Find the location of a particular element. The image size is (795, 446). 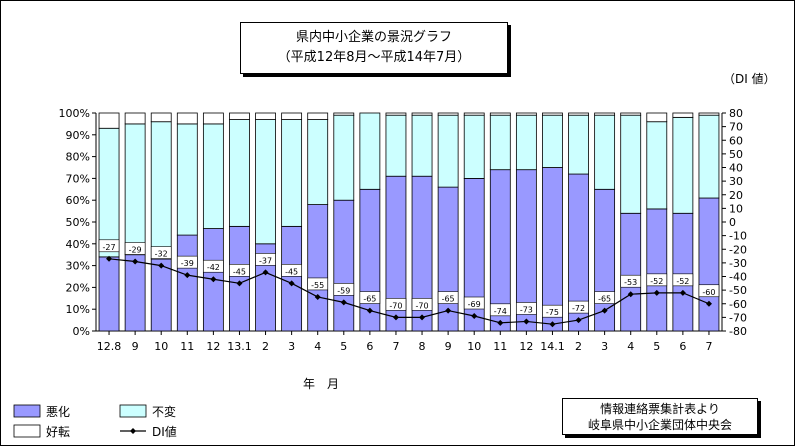

di-data-label: -73 is located at coordinates (526, 309).